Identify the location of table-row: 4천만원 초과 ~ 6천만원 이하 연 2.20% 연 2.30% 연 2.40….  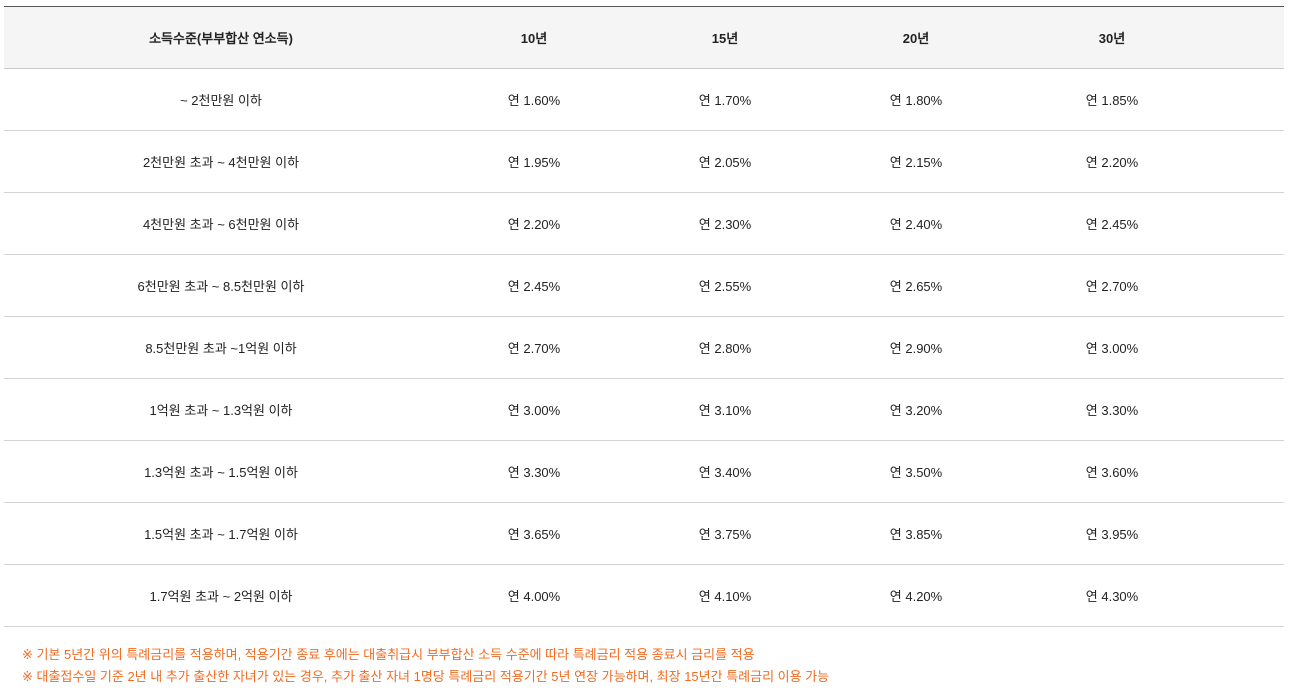
(644, 224).